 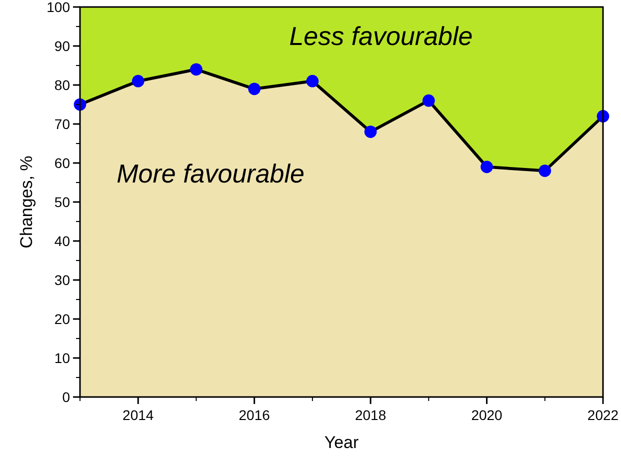 I want to click on y-tick-label: 10, so click(x=62, y=358).